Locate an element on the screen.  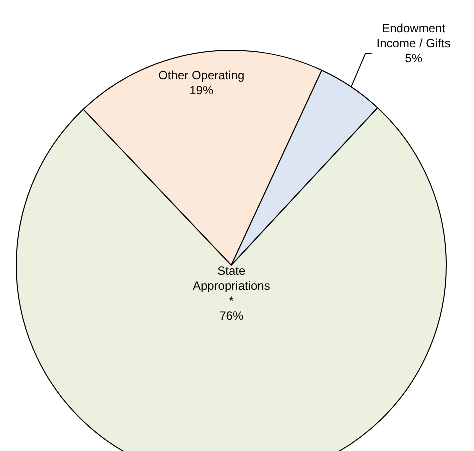
data-label: 76% is located at coordinates (232, 315).